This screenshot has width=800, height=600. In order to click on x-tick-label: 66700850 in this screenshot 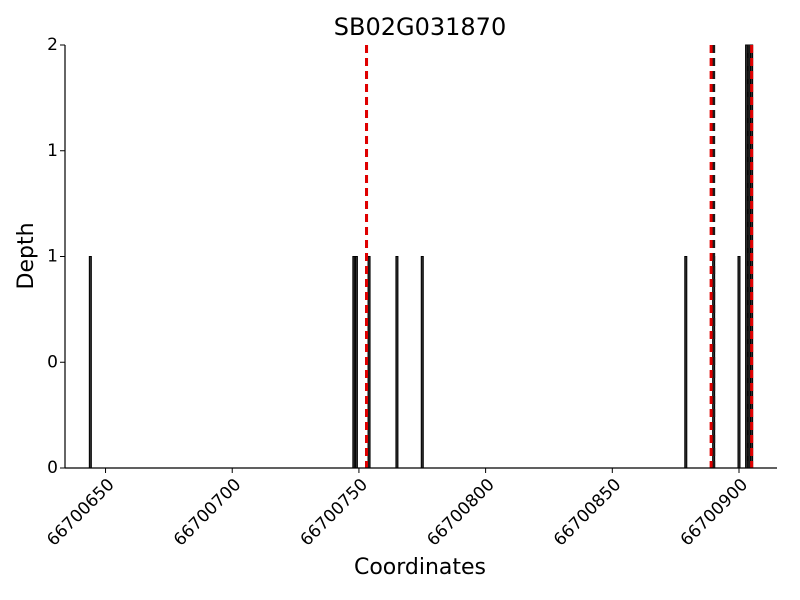, I will do `click(587, 512)`.